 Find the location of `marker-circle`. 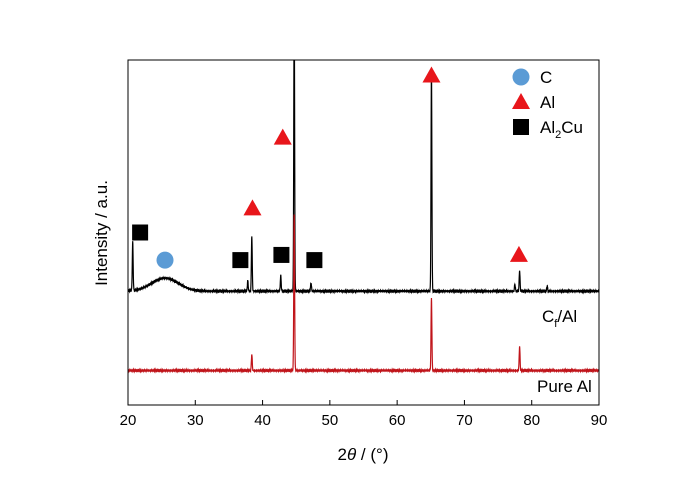

marker-circle is located at coordinates (165, 260).